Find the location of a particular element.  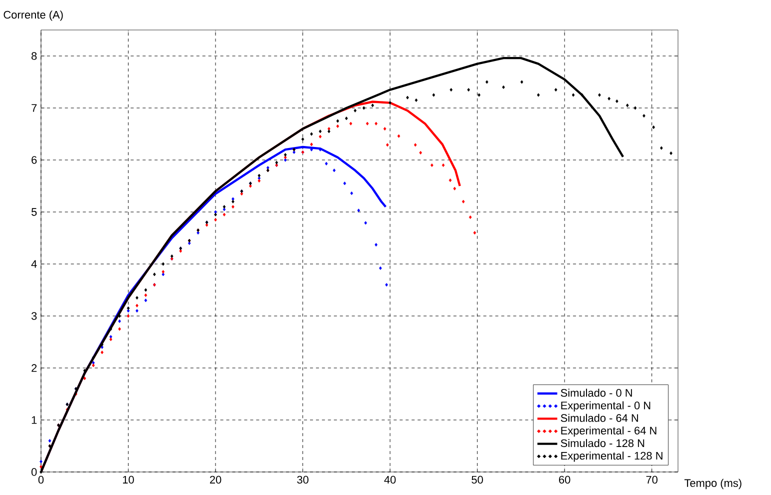

legend-label: Experimental - 128 N is located at coordinates (611, 457).